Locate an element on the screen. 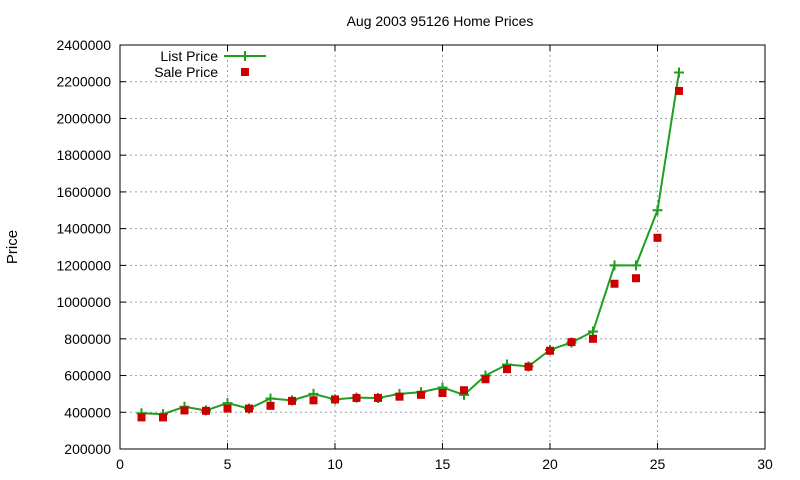  legend-label: Sale Price is located at coordinates (186, 72).